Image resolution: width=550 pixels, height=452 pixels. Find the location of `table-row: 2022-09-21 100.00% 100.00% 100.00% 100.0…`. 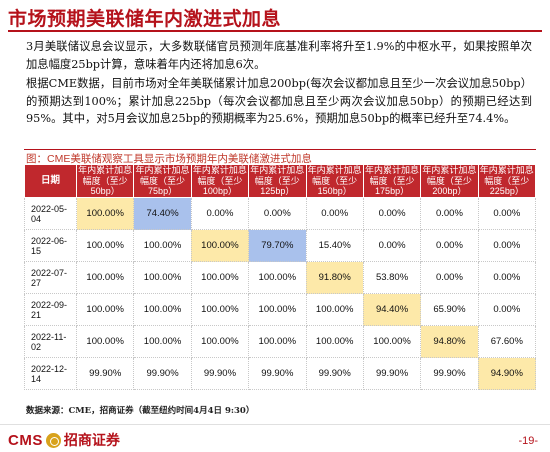

table-row: 2022-09-21 100.00% 100.00% 100.00% 100.0… is located at coordinates (280, 309).